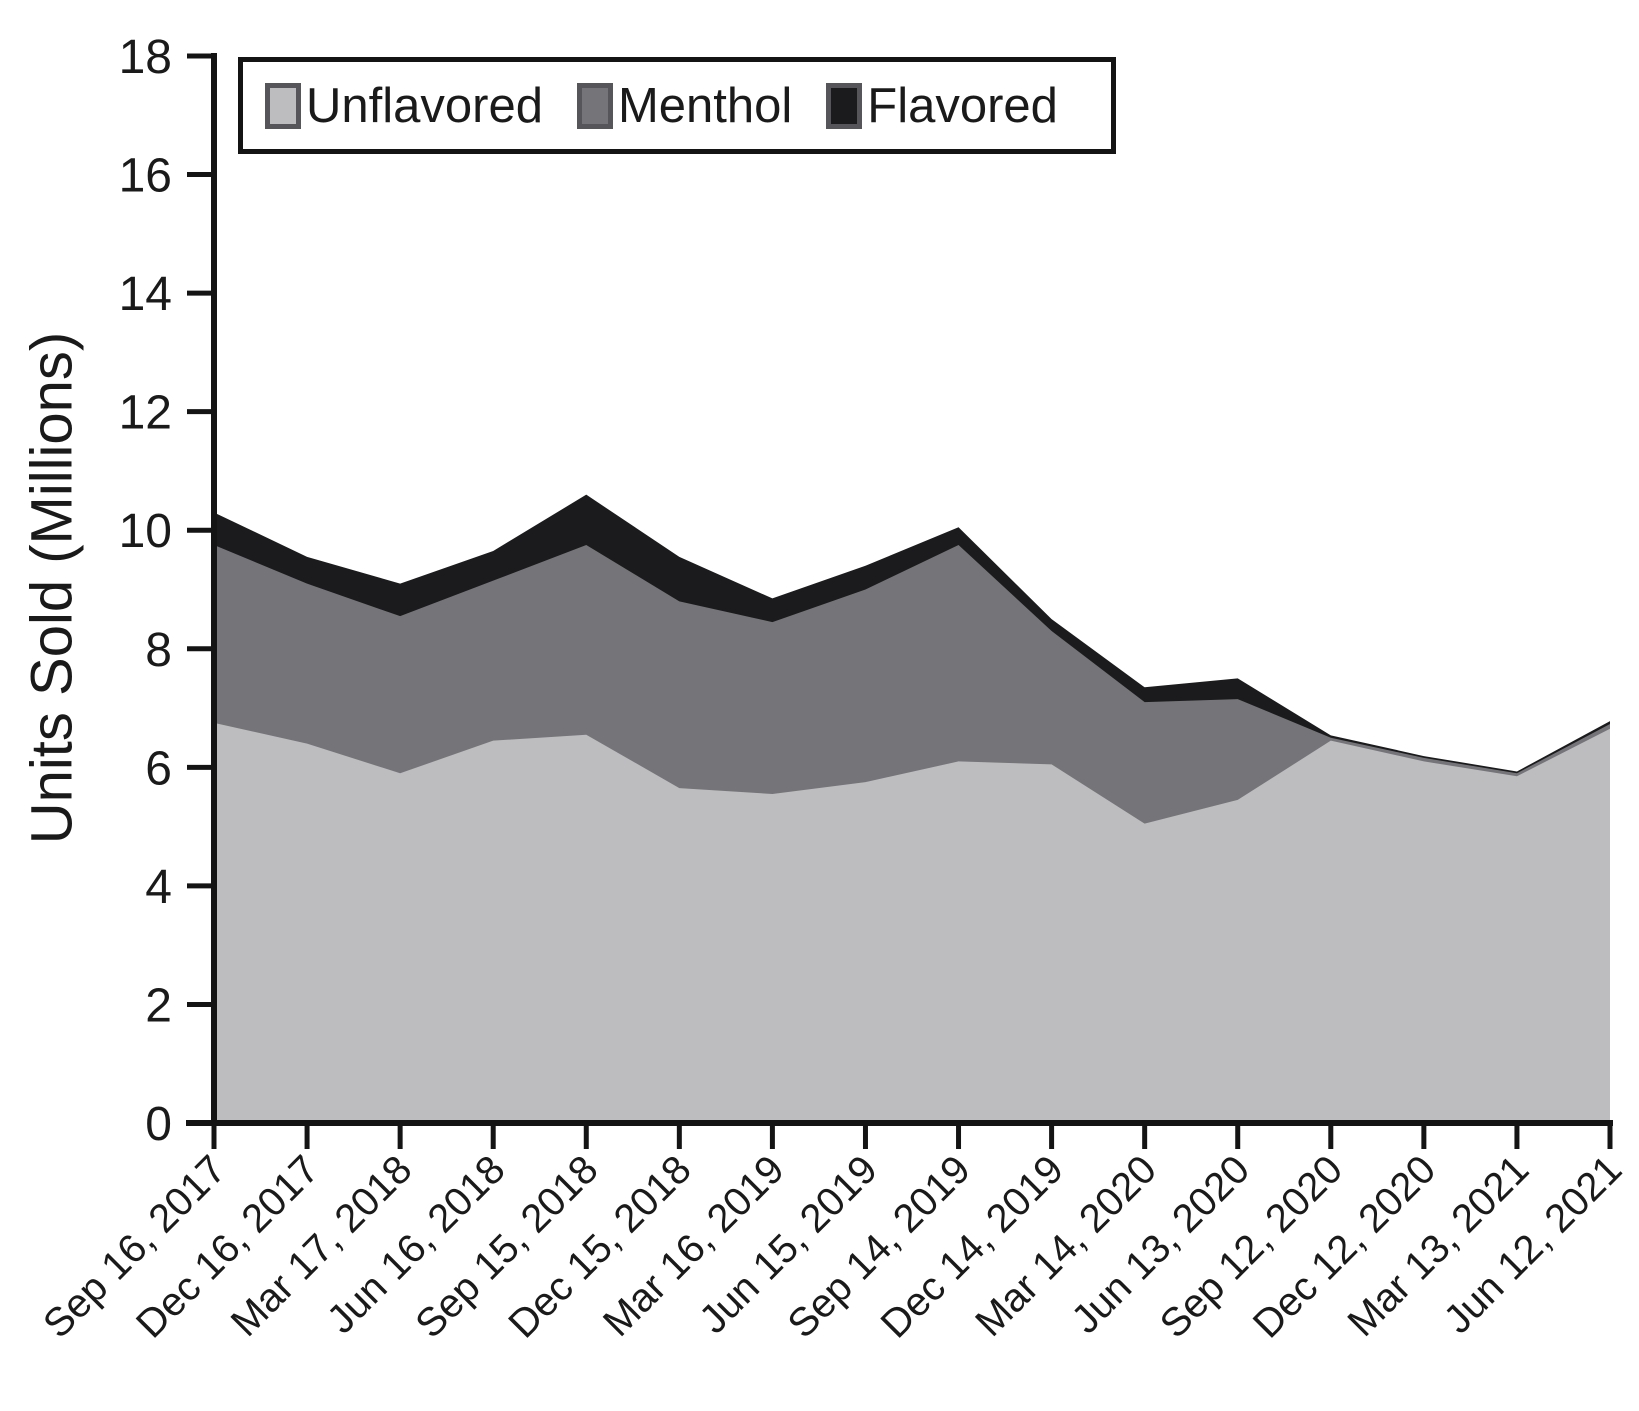 The image size is (1639, 1411). I want to click on legend-label-flavored: Flavored, so click(962, 105).